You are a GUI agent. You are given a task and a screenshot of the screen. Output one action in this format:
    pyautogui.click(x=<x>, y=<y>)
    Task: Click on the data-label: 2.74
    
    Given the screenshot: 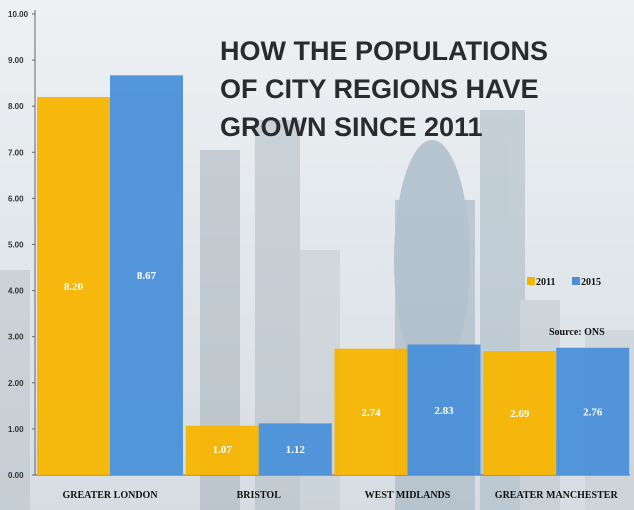 What is the action you would take?
    pyautogui.click(x=371, y=413)
    